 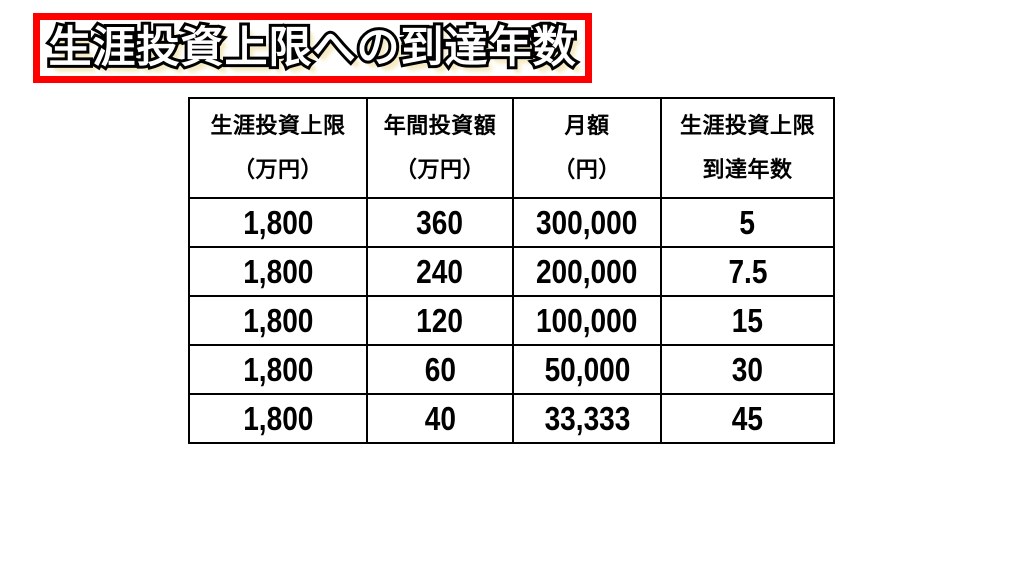 I want to click on cell-value: 50,000, so click(x=587, y=369).